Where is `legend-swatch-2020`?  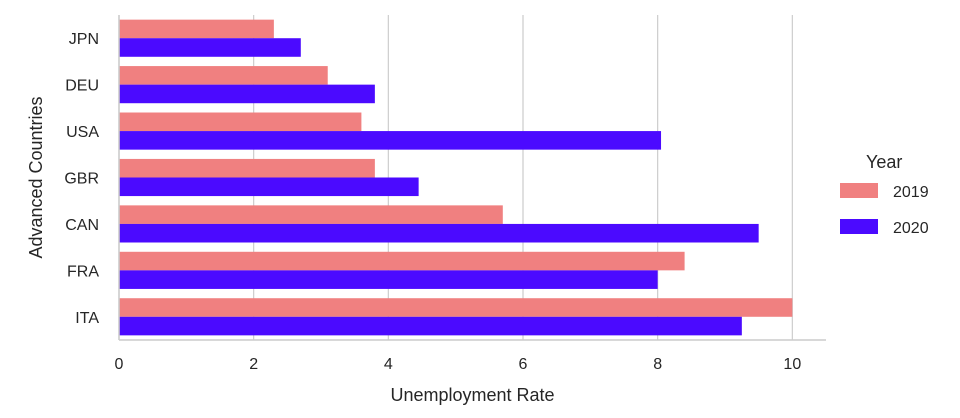
legend-swatch-2020 is located at coordinates (859, 226).